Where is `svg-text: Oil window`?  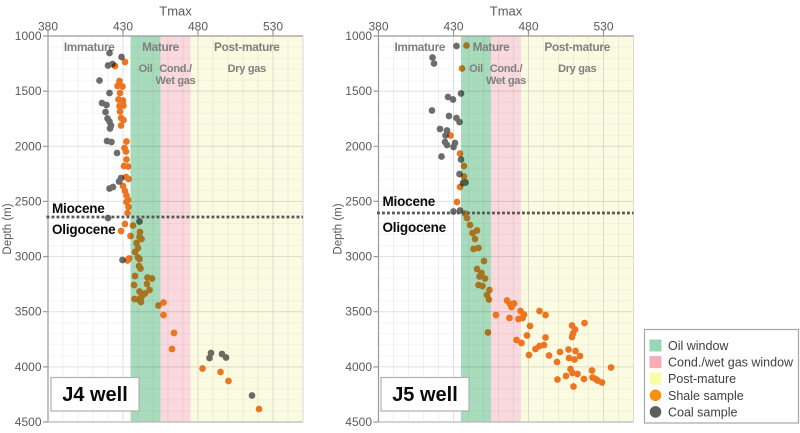
svg-text: Oil window is located at coordinates (698, 346).